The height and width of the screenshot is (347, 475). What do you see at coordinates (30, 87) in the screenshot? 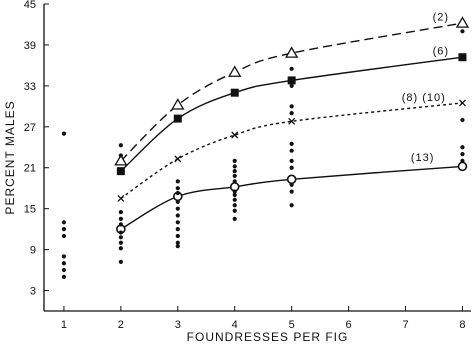
I see `y-tick-label: 33` at bounding box center [30, 87].